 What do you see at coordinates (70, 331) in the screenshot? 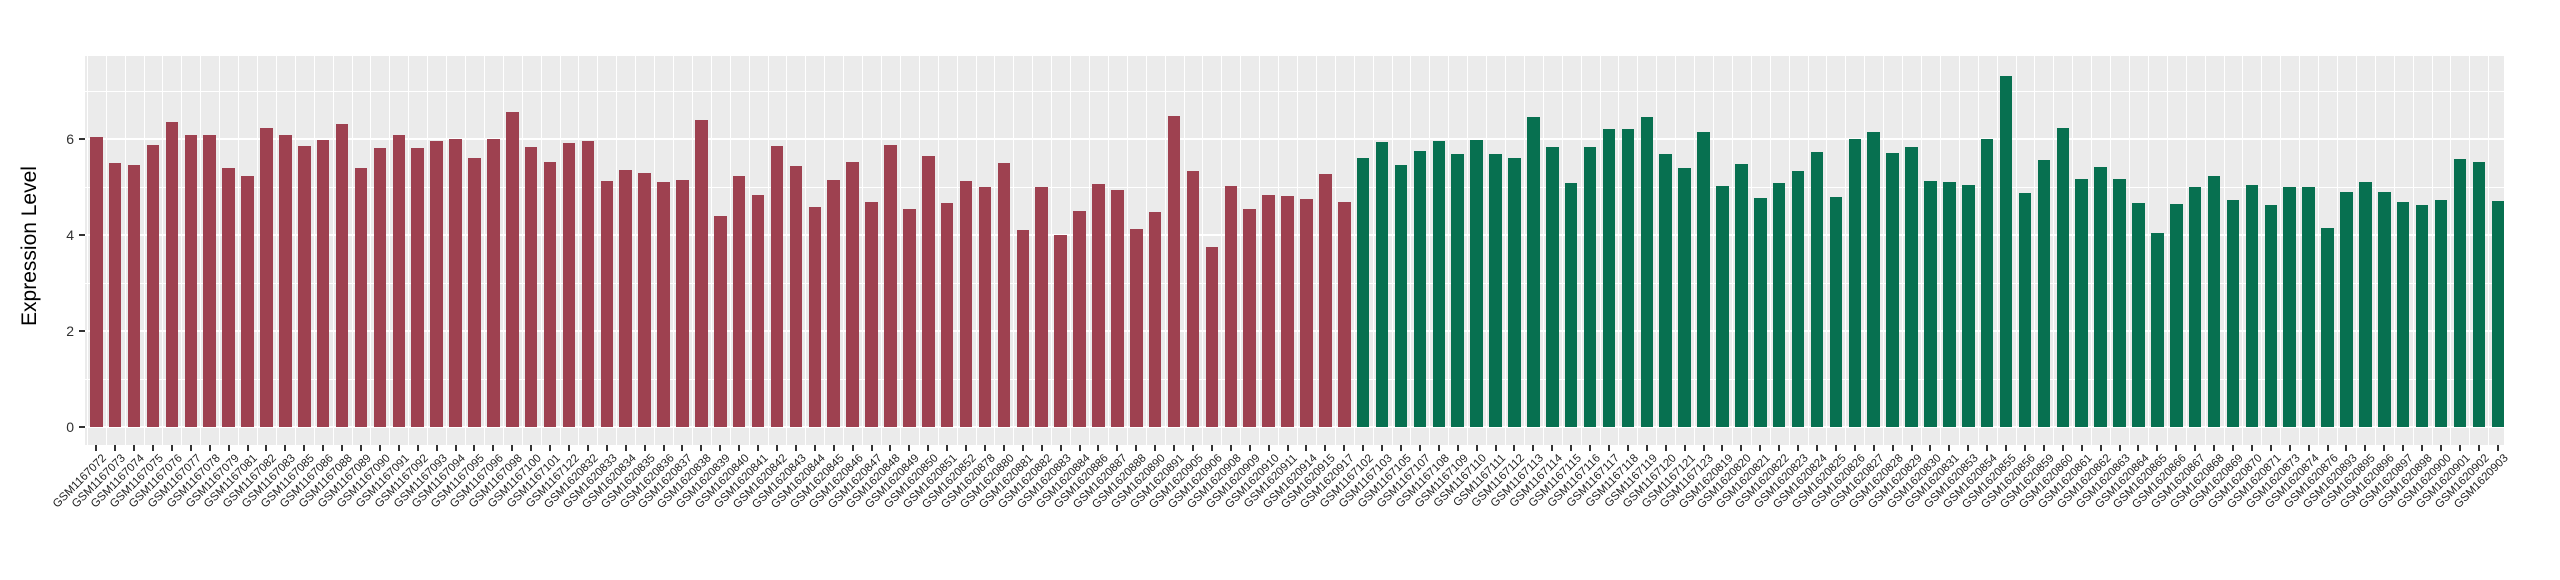
I see `y-tick-label: 2` at bounding box center [70, 331].